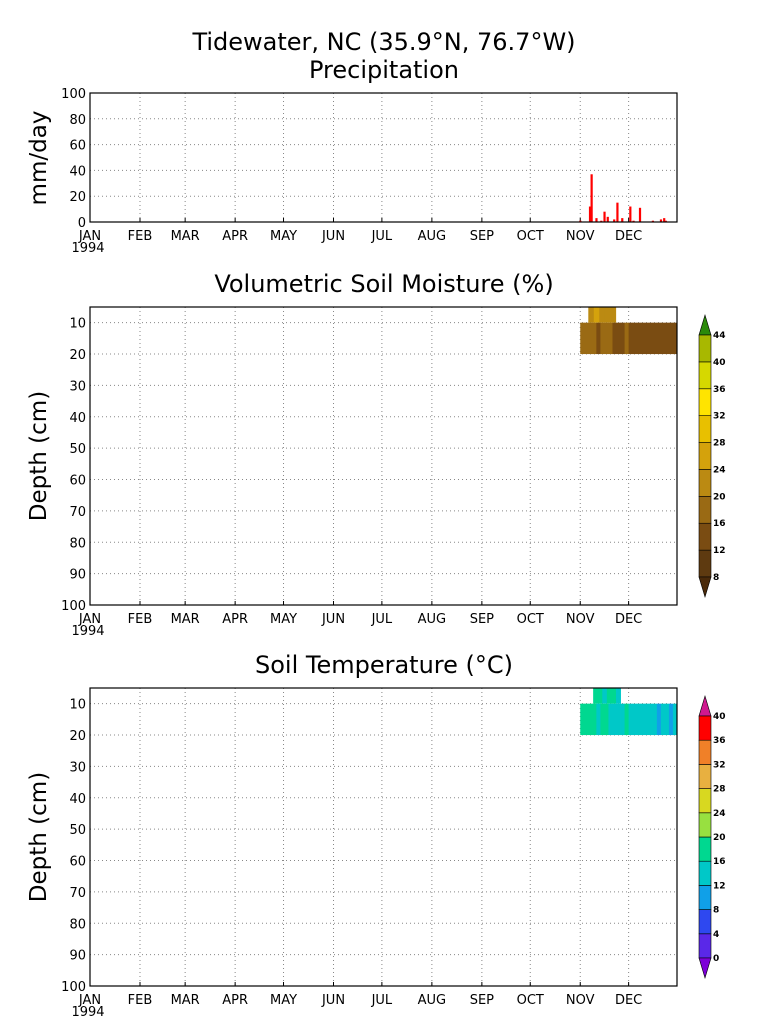 Image resolution: width=768 pixels, height=1029 pixels. I want to click on x-tick-label: APR, so click(235, 619).